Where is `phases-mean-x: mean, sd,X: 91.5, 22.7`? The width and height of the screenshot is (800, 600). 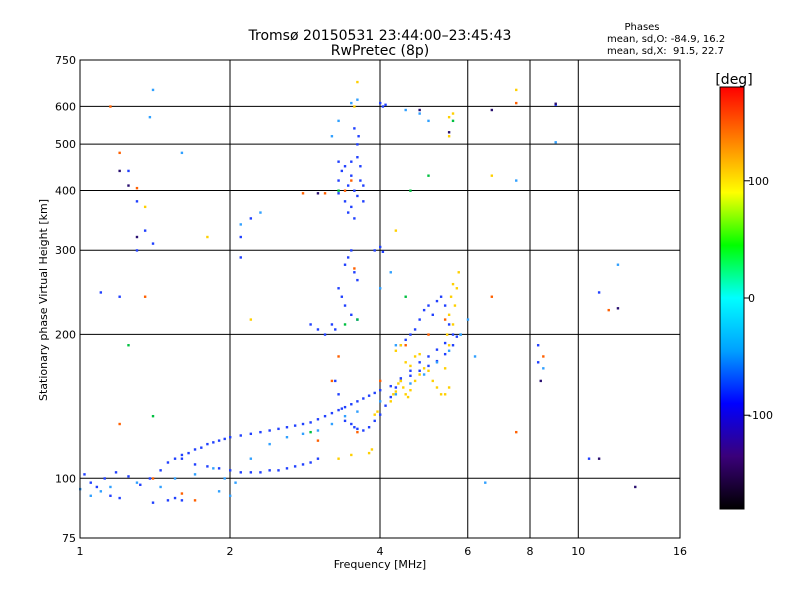 phases-mean-x: mean, sd,X: 91.5, 22.7 is located at coordinates (665, 51).